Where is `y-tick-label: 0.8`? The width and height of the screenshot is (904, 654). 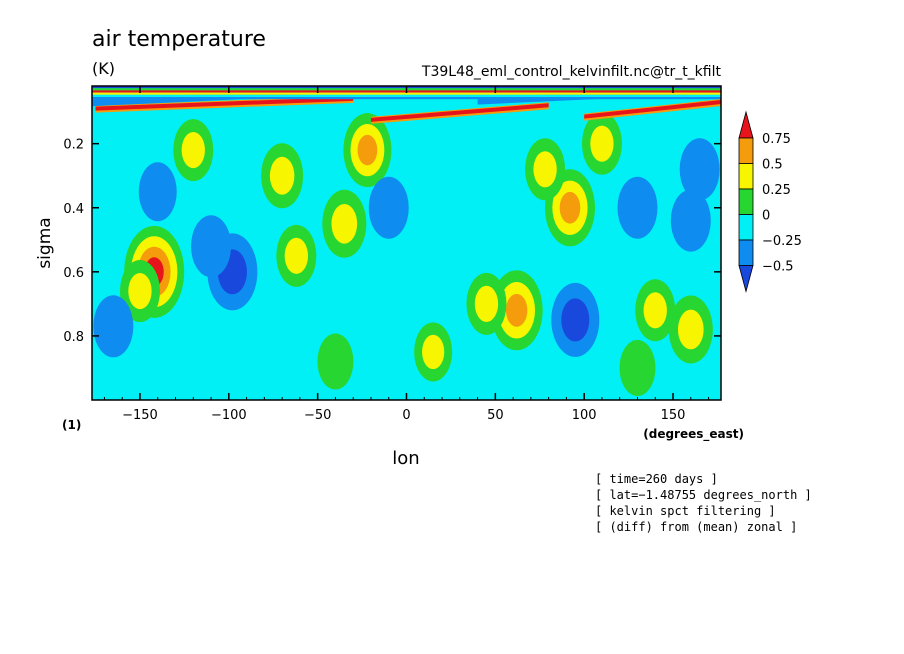 y-tick-label: 0.8 is located at coordinates (73, 337).